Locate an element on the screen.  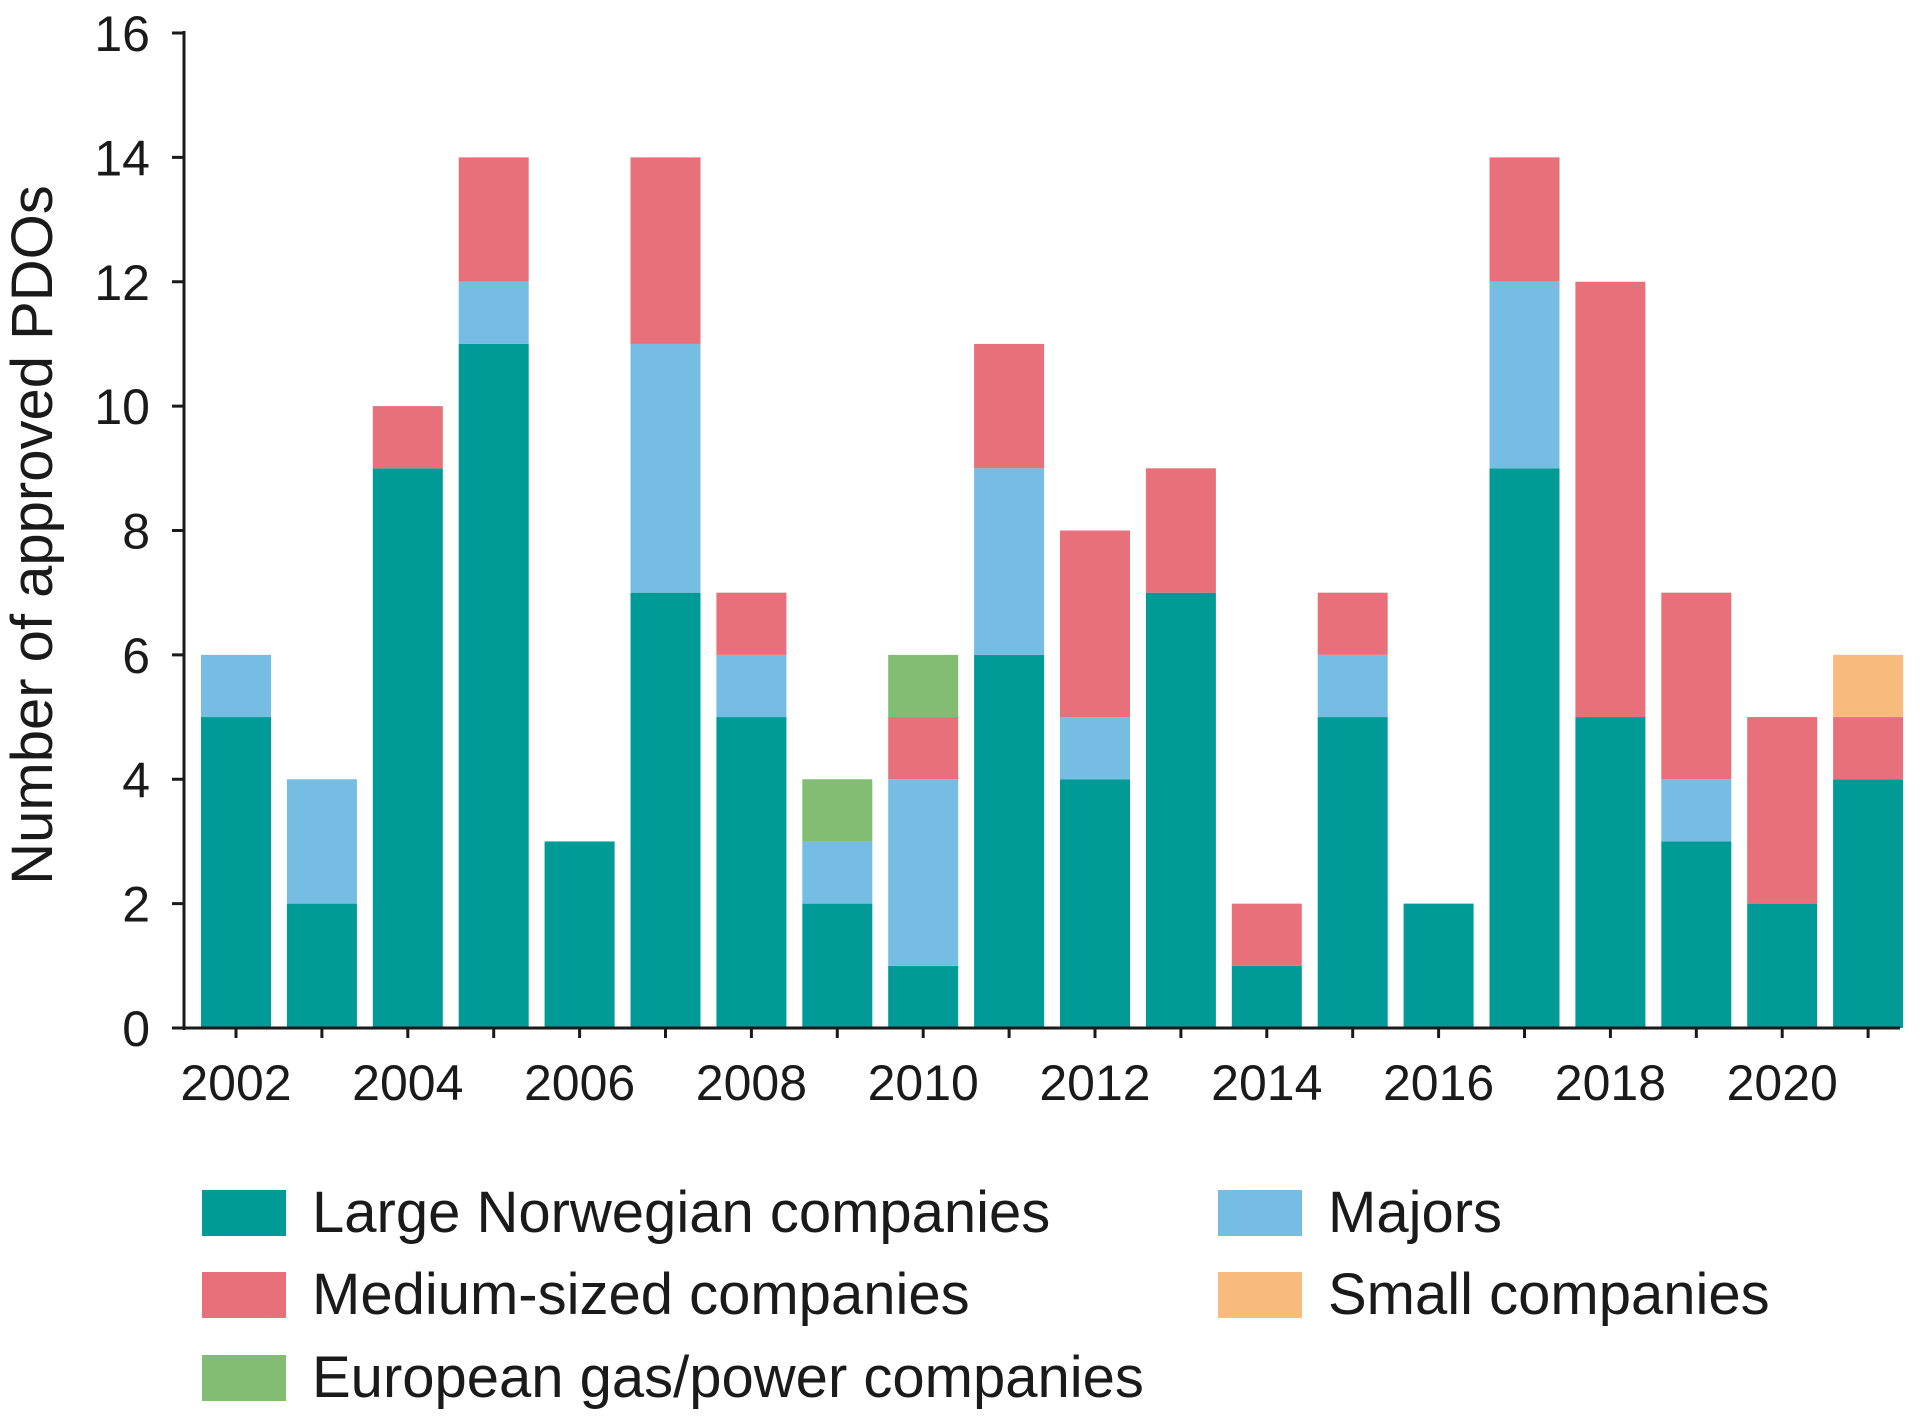
bar-2012-medium-sized-companies is located at coordinates (1095, 624).